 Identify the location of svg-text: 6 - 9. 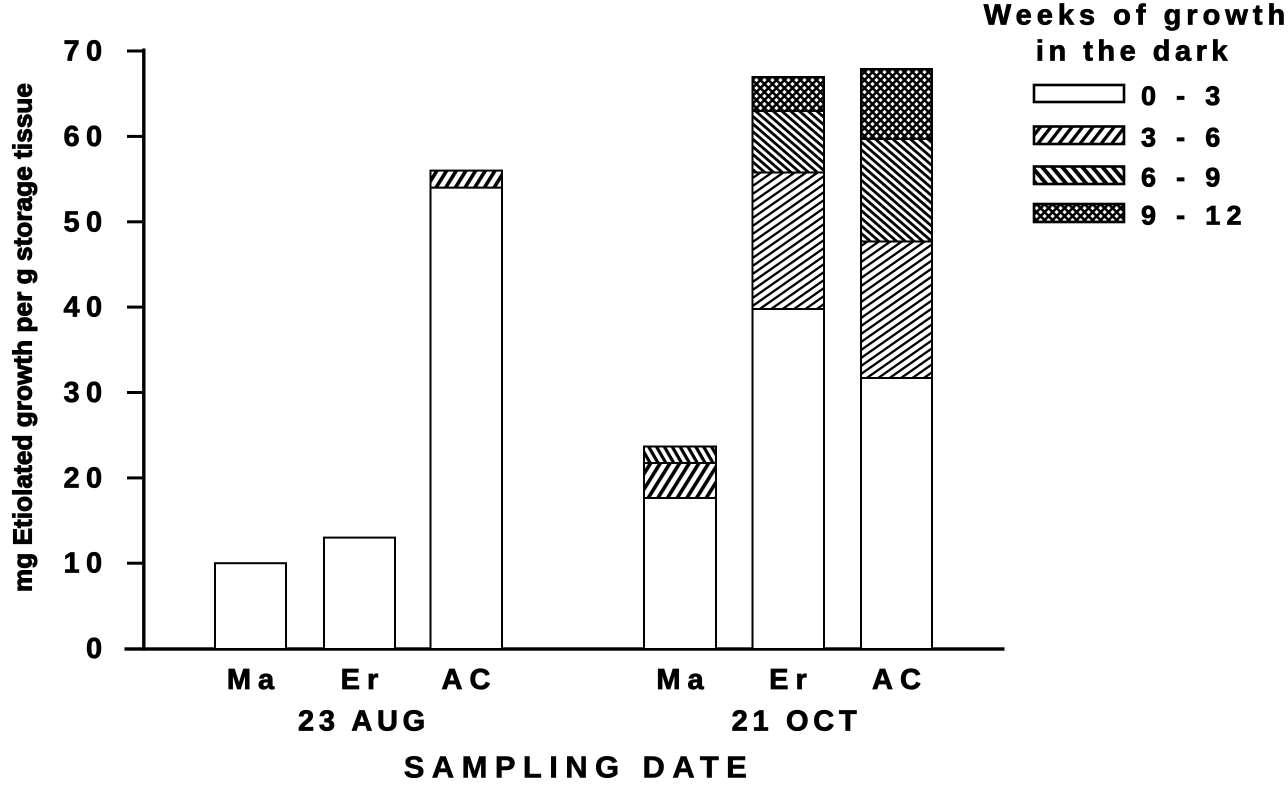
(1184, 178).